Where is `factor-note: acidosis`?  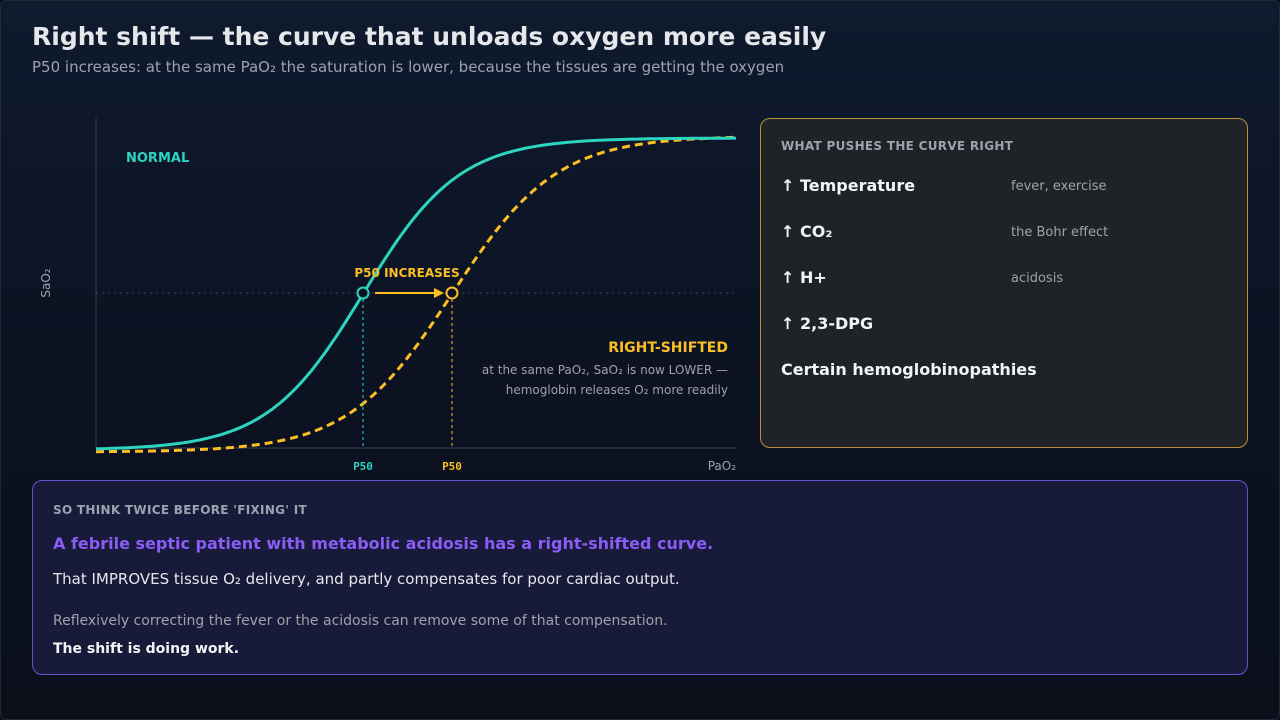 factor-note: acidosis is located at coordinates (1037, 278).